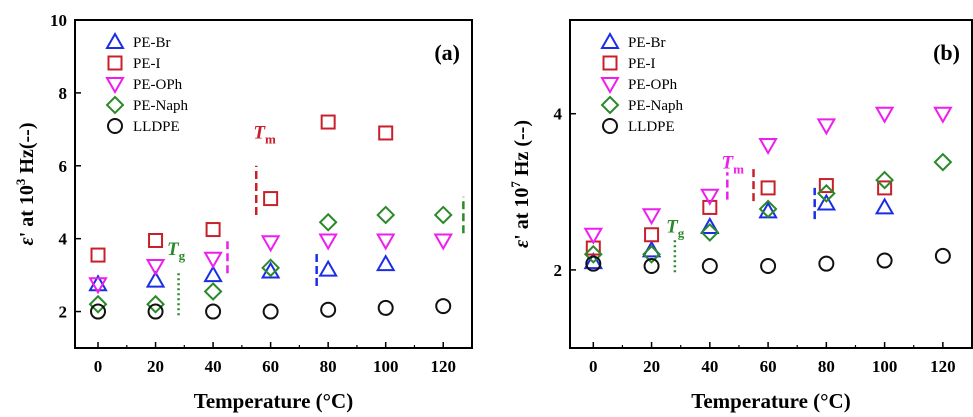  What do you see at coordinates (213, 366) in the screenshot?
I see `x-tick-label: 40` at bounding box center [213, 366].